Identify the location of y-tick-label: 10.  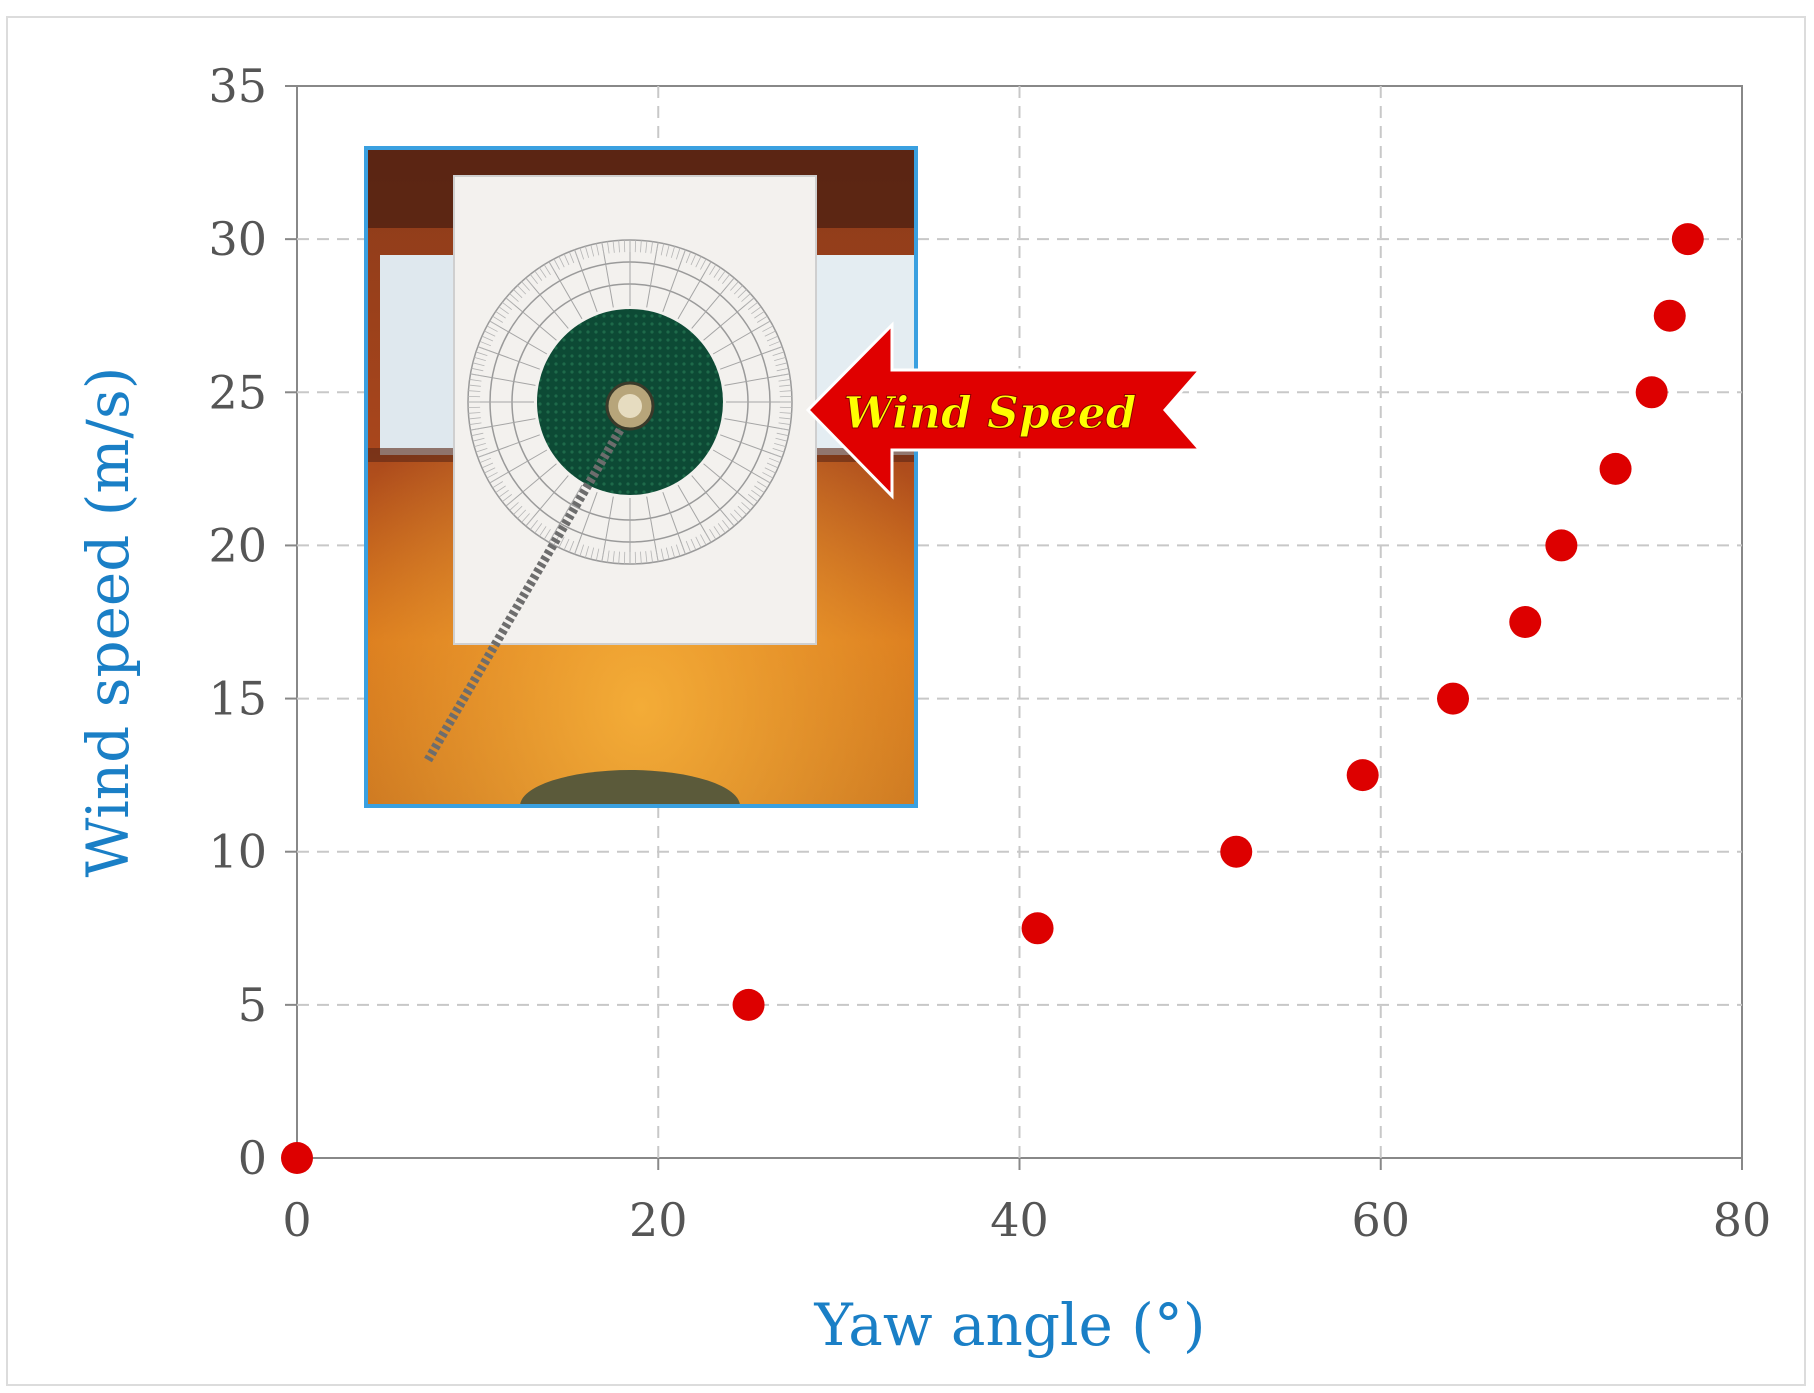
(237, 852).